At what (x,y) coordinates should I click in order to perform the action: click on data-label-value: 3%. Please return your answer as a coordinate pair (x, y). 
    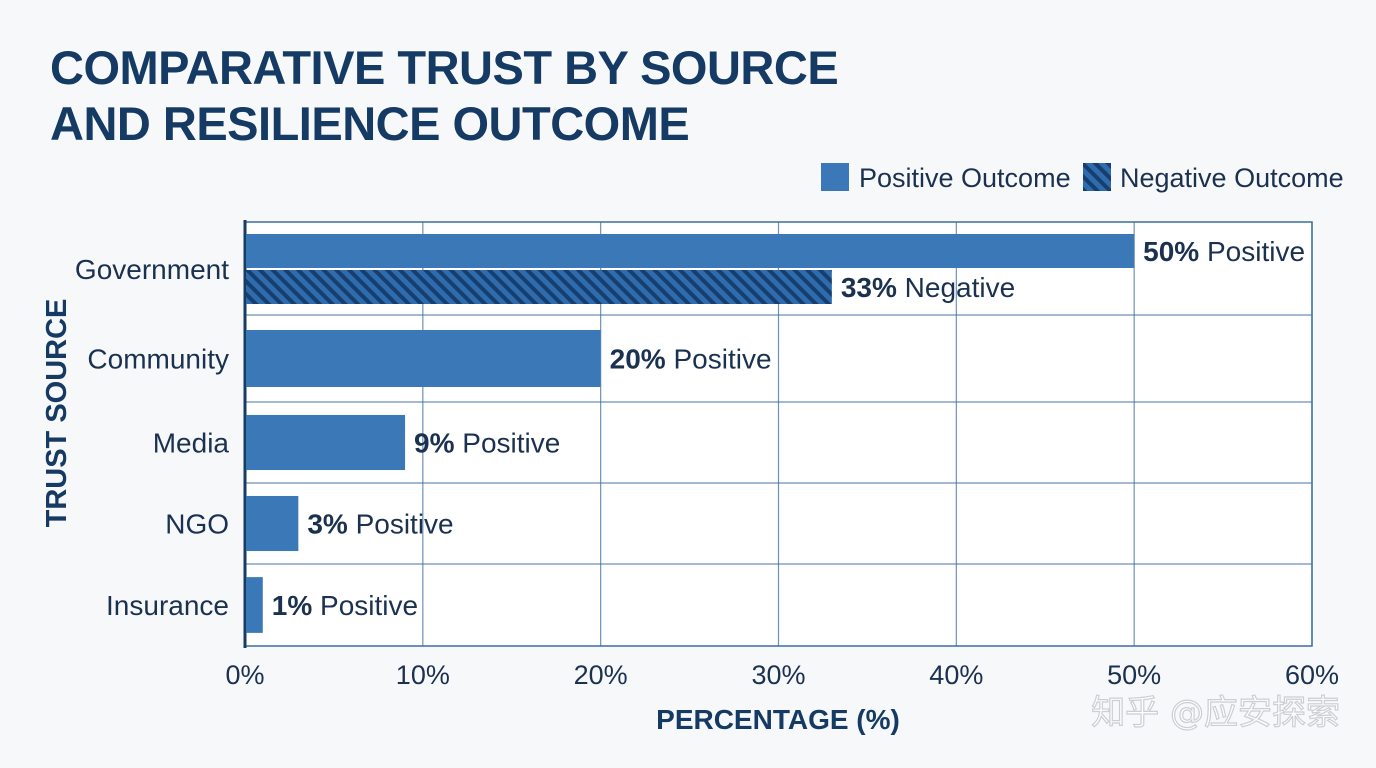
    Looking at the image, I should click on (327, 524).